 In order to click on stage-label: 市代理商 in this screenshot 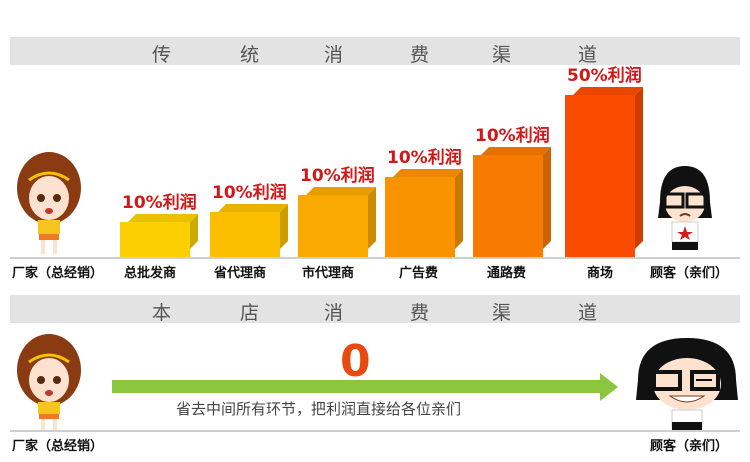, I will do `click(328, 273)`.